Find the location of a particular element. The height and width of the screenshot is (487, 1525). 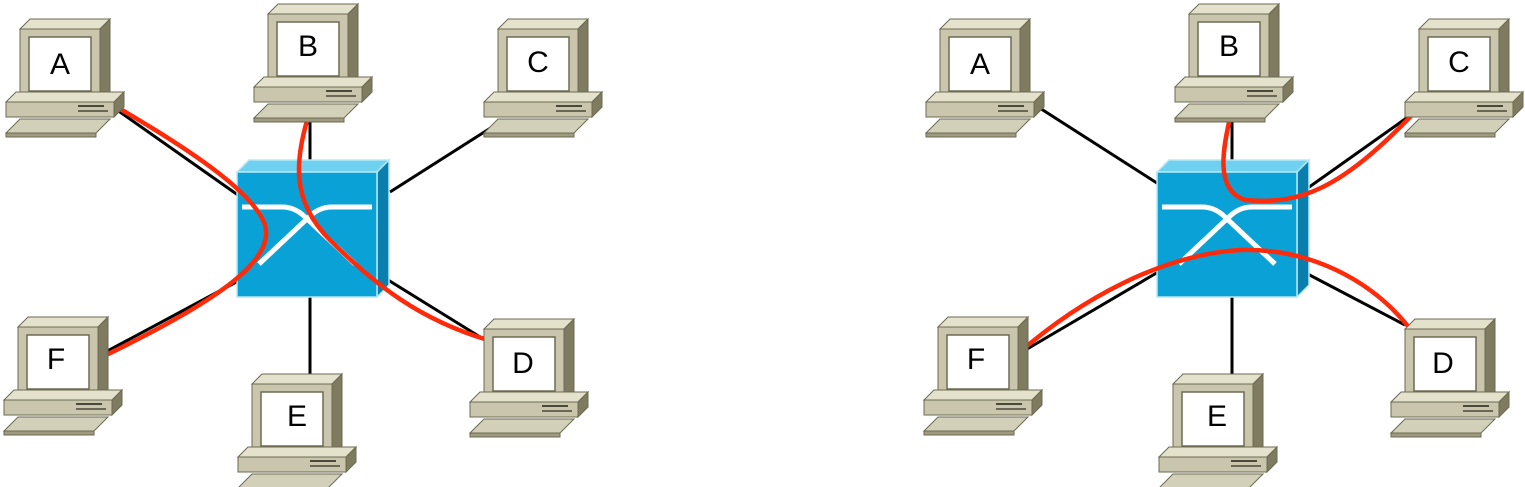

right-links is located at coordinates (1218, 239).